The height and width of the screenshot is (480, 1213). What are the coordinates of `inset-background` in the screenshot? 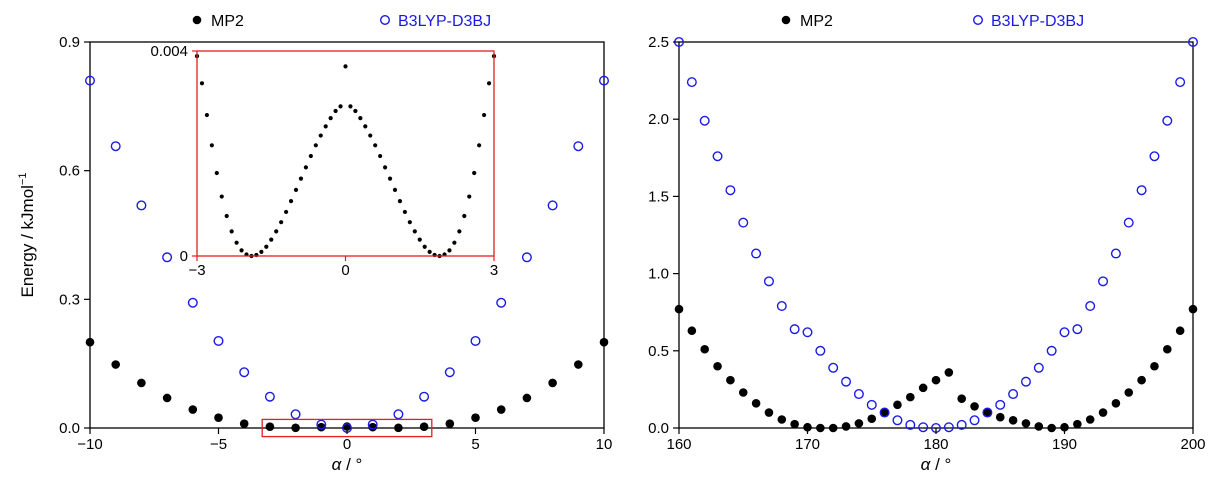 It's located at (345, 153).